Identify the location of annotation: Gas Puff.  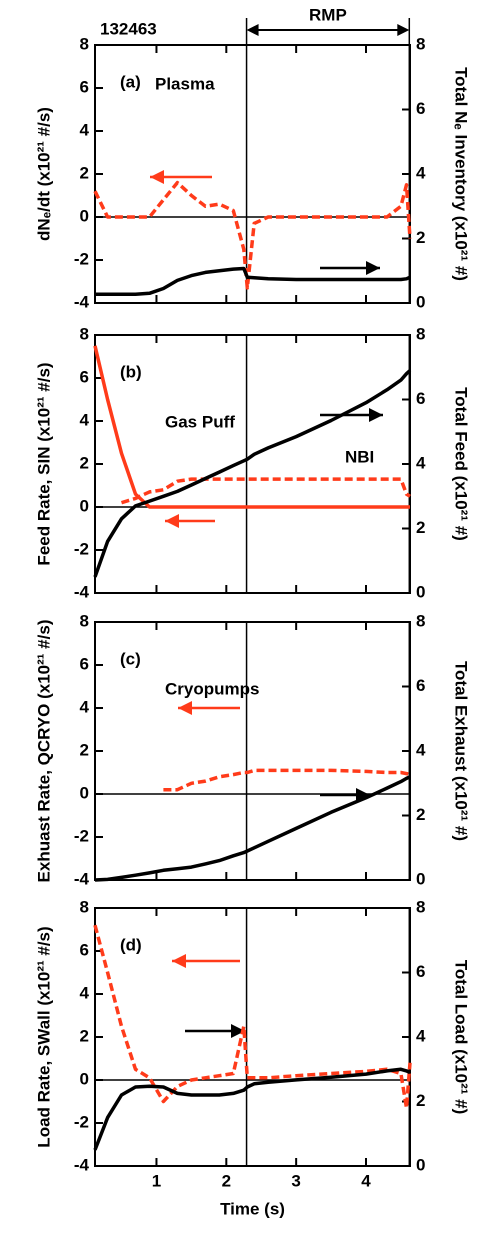
(200, 421).